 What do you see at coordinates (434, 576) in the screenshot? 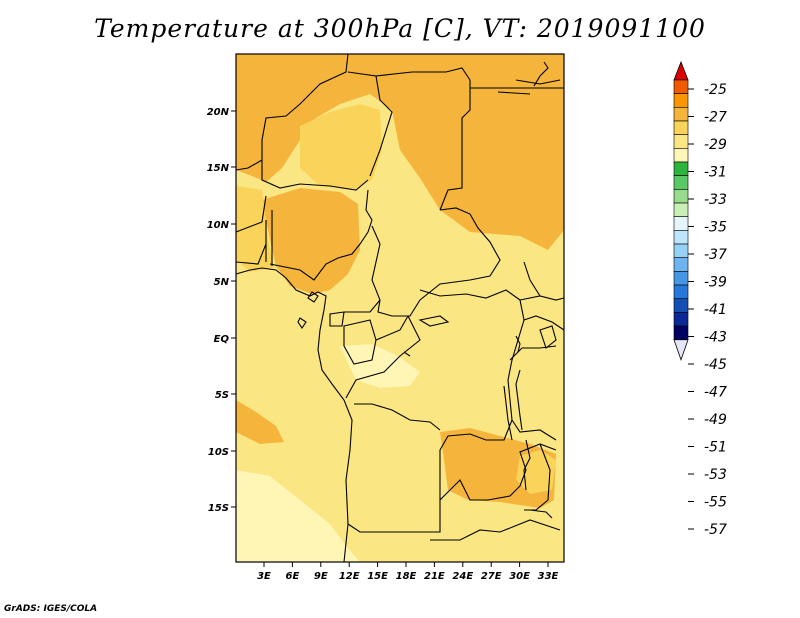
I see `lon-tick-label: 21E` at bounding box center [434, 576].